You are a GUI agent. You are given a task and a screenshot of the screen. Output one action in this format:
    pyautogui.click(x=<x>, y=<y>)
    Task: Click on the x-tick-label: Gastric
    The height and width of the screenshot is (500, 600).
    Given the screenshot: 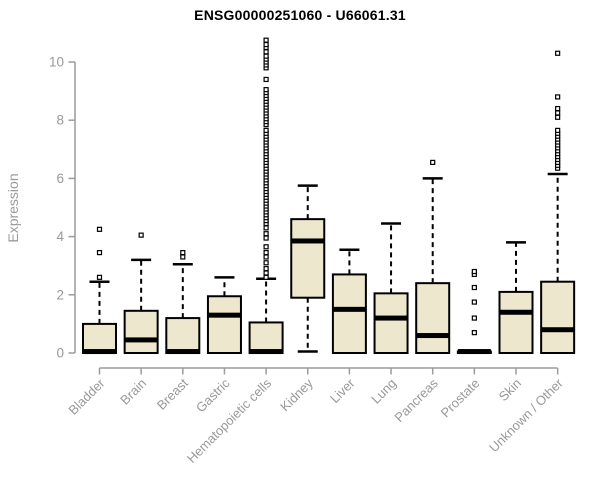 What is the action you would take?
    pyautogui.click(x=213, y=395)
    